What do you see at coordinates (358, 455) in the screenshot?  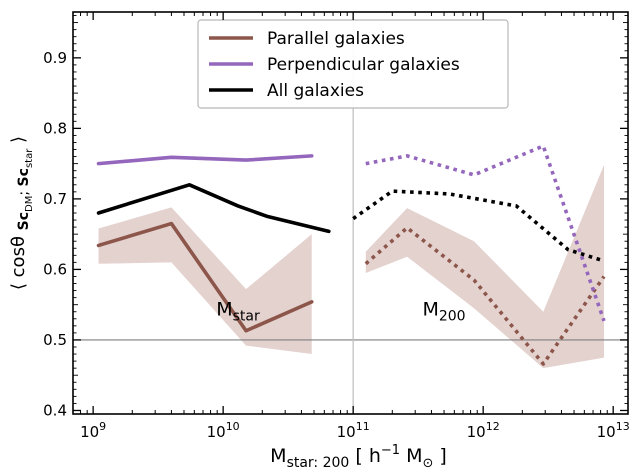 I see `x-axis-label: Mstar: 200 [ h−1 M⊙ ]` at bounding box center [358, 455].